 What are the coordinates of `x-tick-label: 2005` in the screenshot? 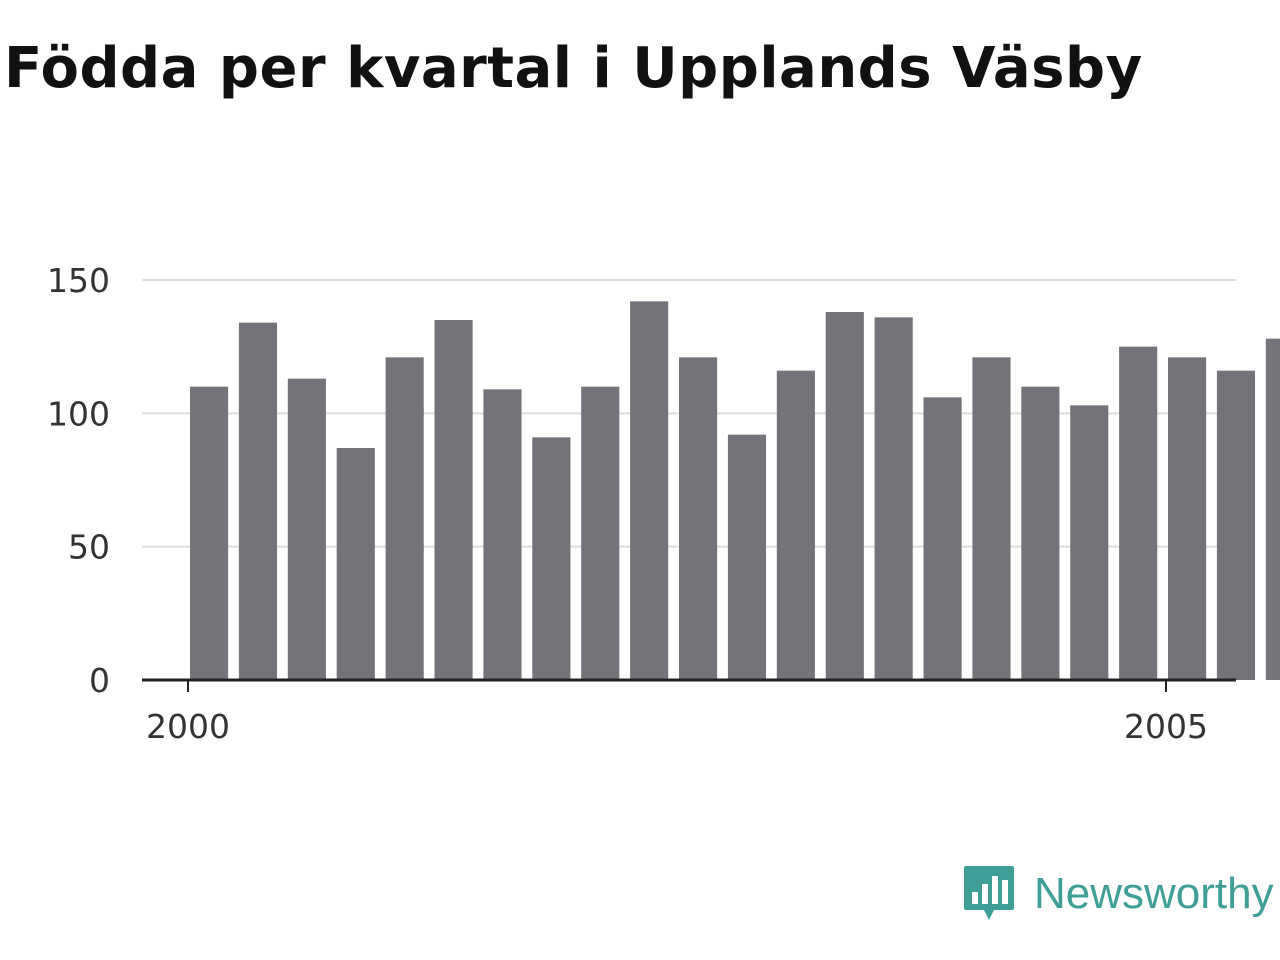 It's located at (1166, 726).